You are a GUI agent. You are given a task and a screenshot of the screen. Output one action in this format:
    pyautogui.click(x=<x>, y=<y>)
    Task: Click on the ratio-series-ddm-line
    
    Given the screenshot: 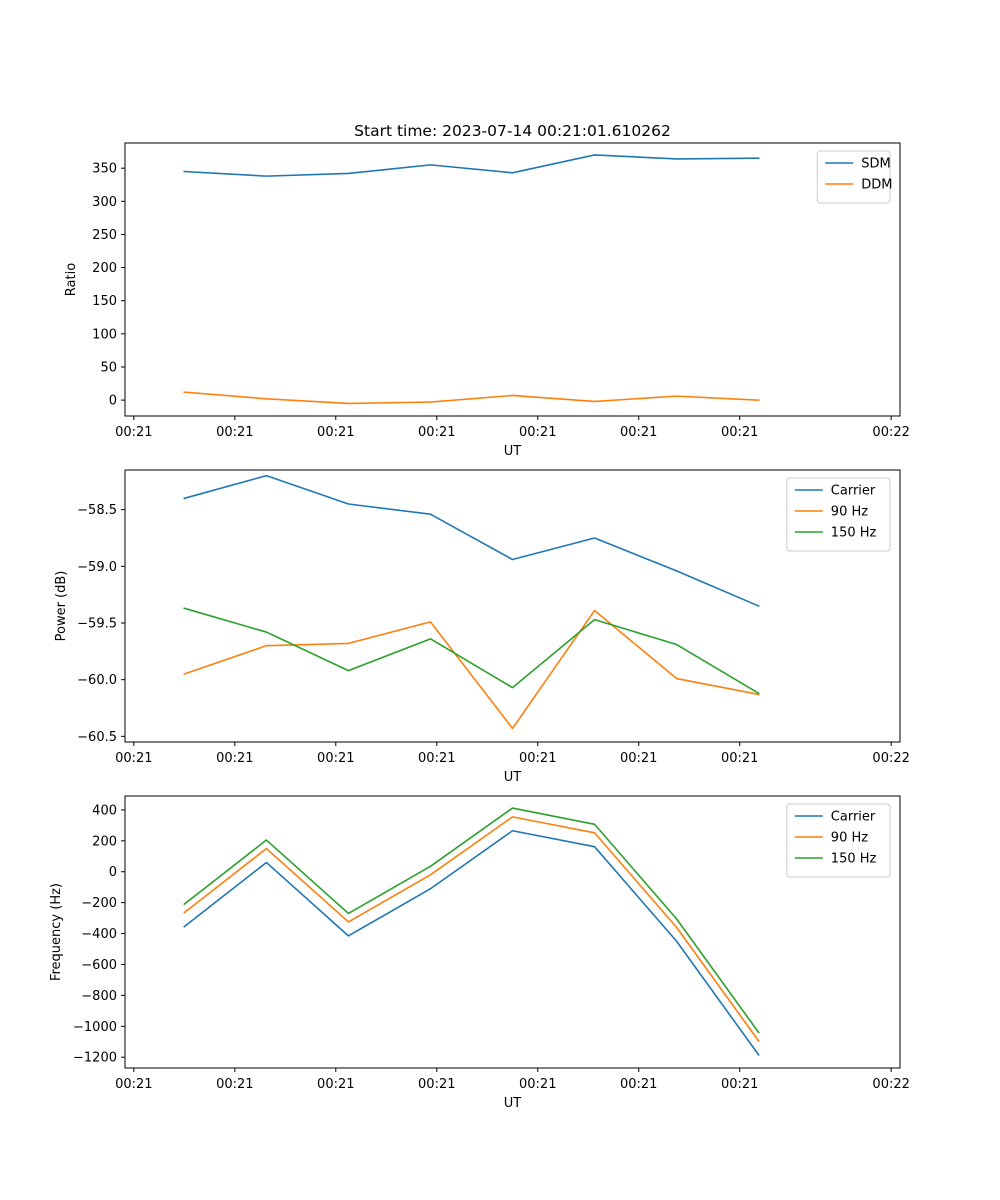 What is the action you would take?
    pyautogui.click(x=471, y=398)
    